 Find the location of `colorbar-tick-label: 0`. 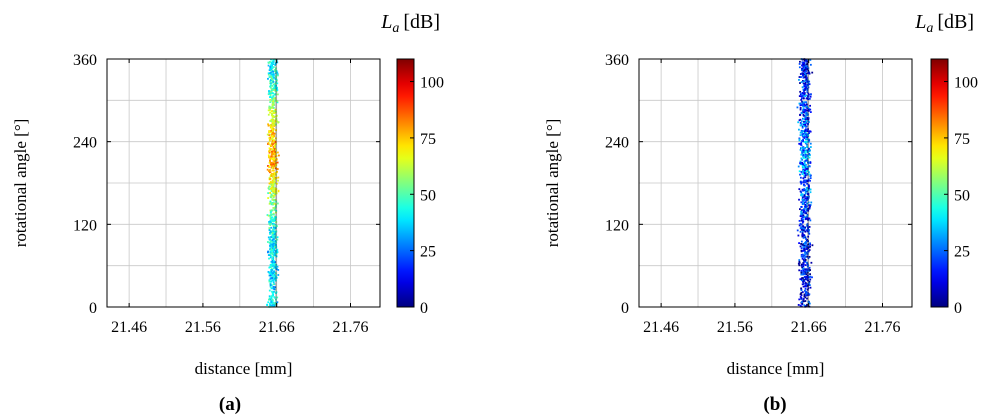

colorbar-tick-label: 0 is located at coordinates (958, 308).